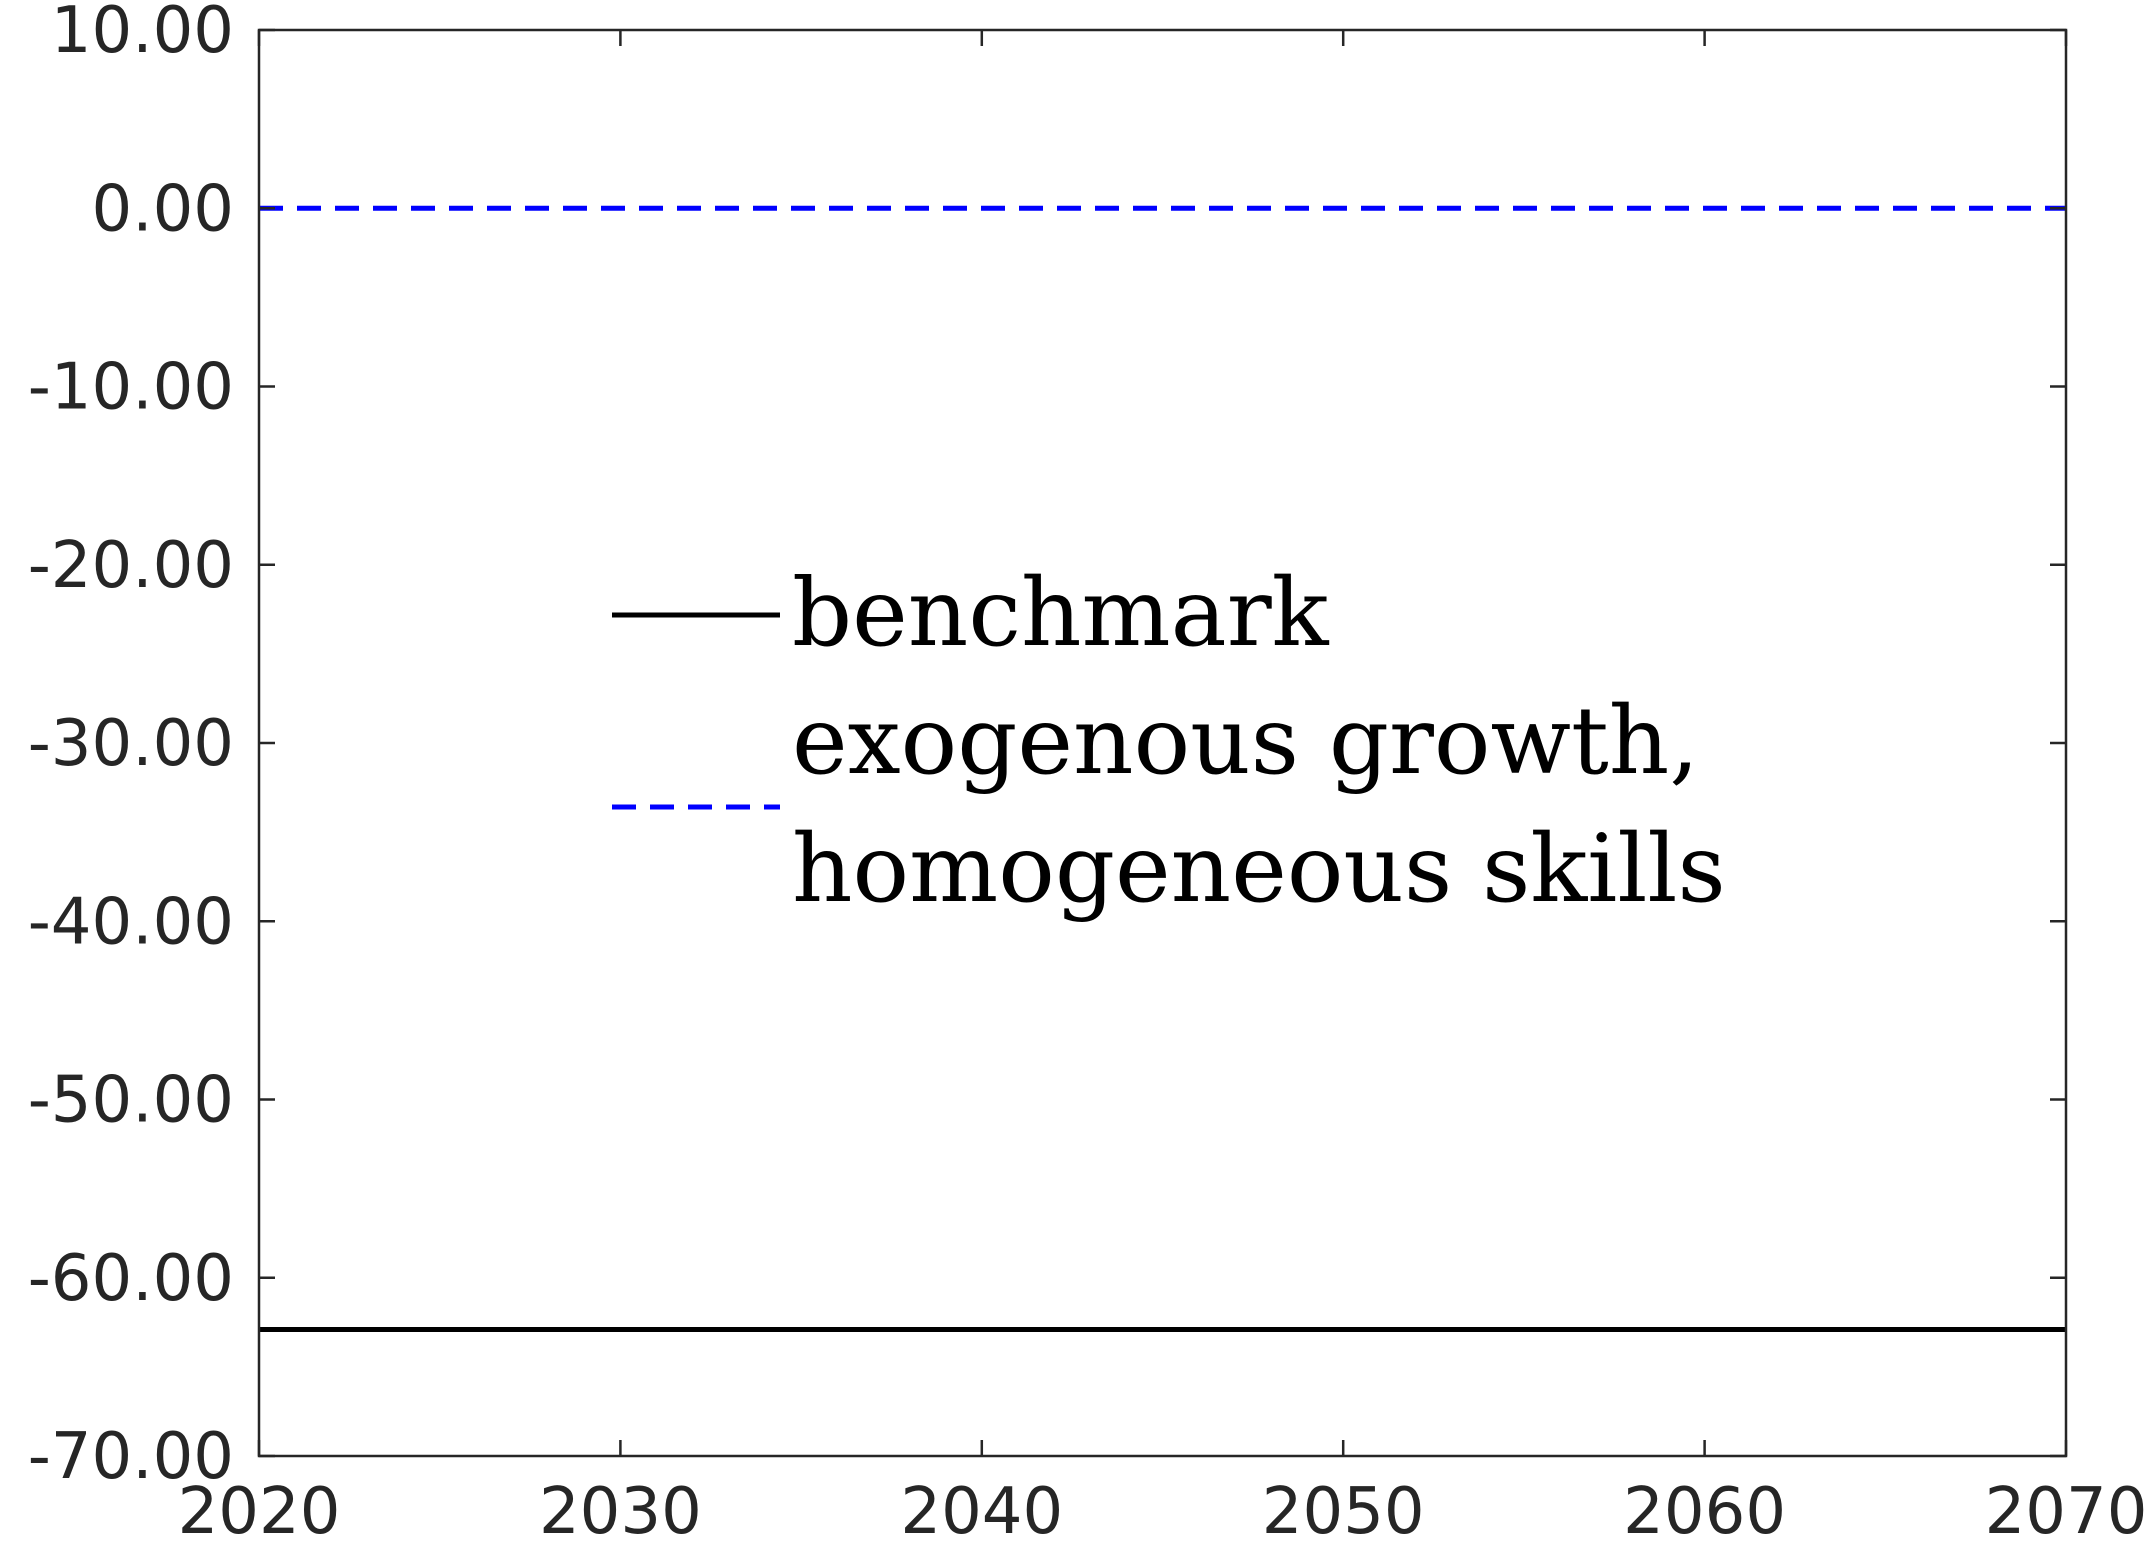 The image size is (2155, 1554). Describe the element at coordinates (131, 1279) in the screenshot. I see `y-tick-label: -60.00` at that location.